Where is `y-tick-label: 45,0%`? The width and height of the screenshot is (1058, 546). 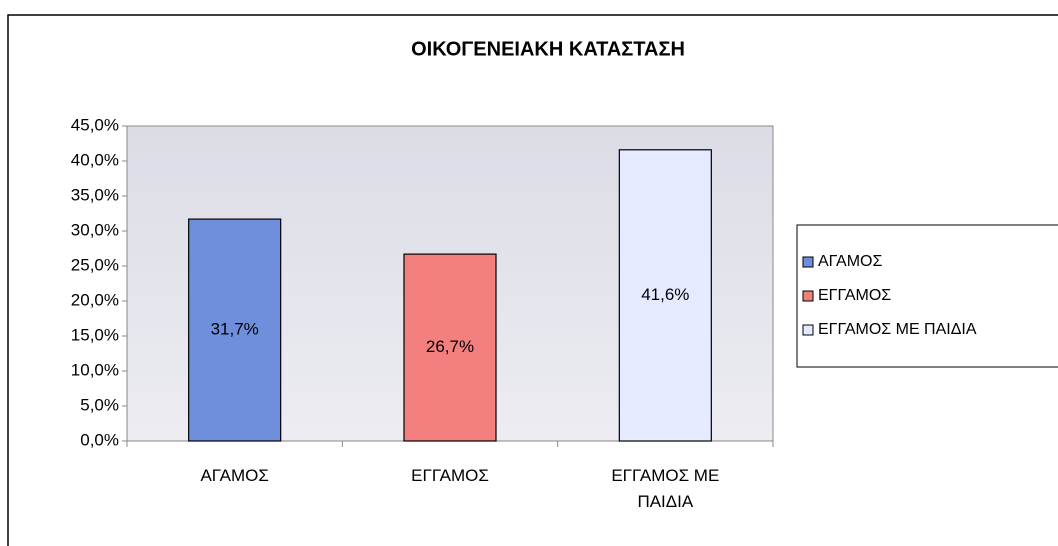 y-tick-label: 45,0% is located at coordinates (95, 124).